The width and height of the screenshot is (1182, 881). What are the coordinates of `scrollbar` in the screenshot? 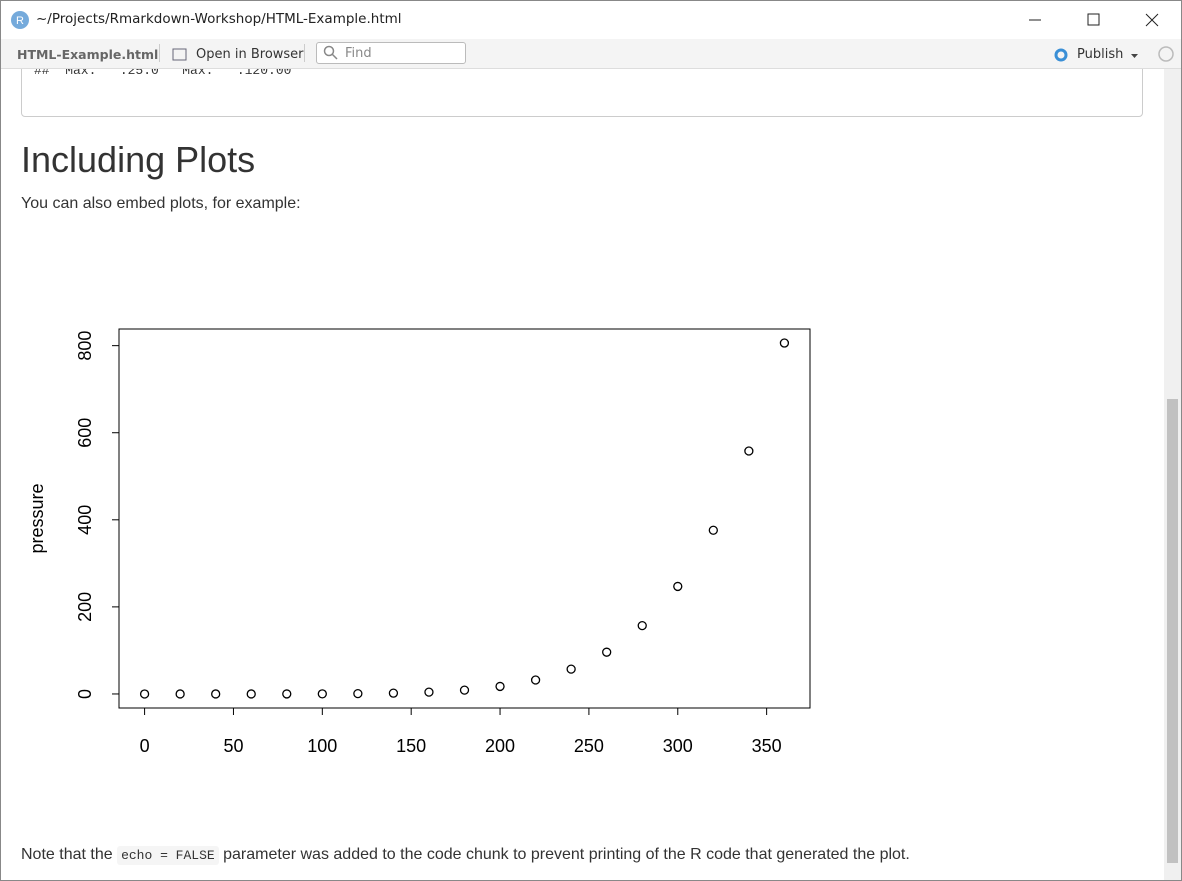 It's located at (1172, 474).